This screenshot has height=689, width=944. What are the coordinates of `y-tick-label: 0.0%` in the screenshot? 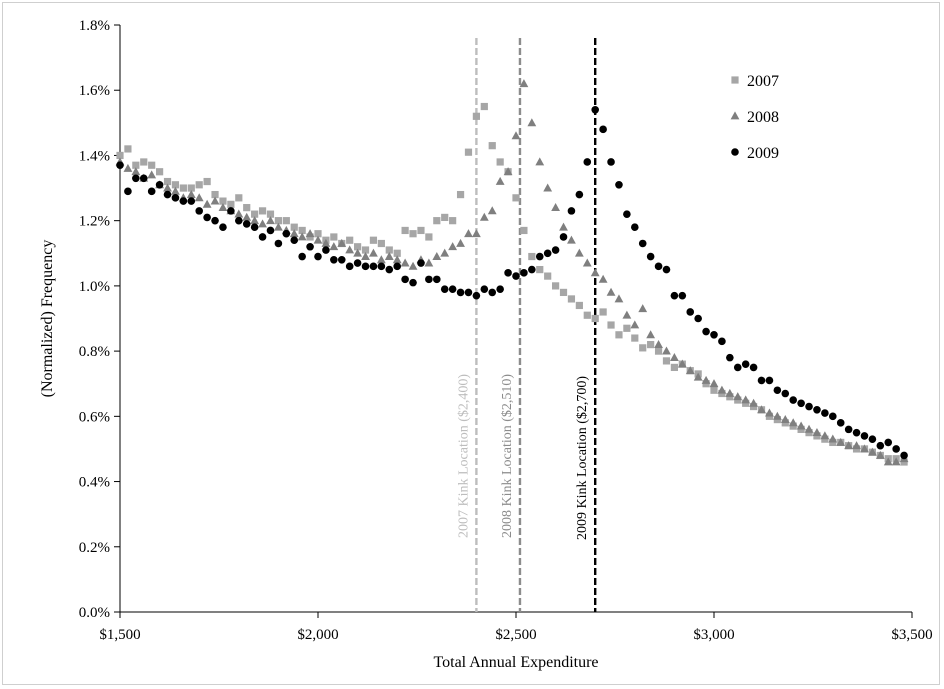 It's located at (94, 613).